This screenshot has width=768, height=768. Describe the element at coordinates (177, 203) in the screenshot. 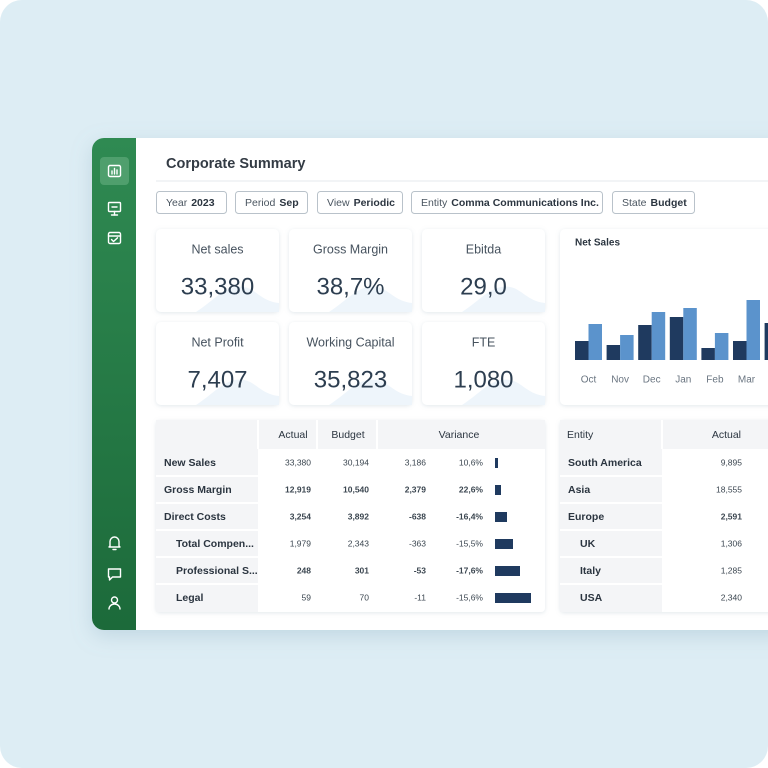

I see `filter-label: Year` at that location.